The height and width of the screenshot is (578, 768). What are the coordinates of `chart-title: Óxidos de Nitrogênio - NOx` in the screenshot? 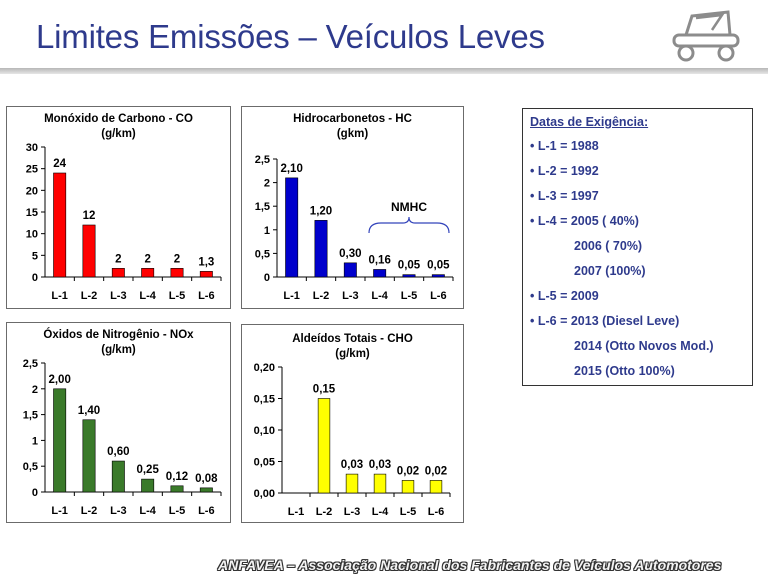 It's located at (118, 335).